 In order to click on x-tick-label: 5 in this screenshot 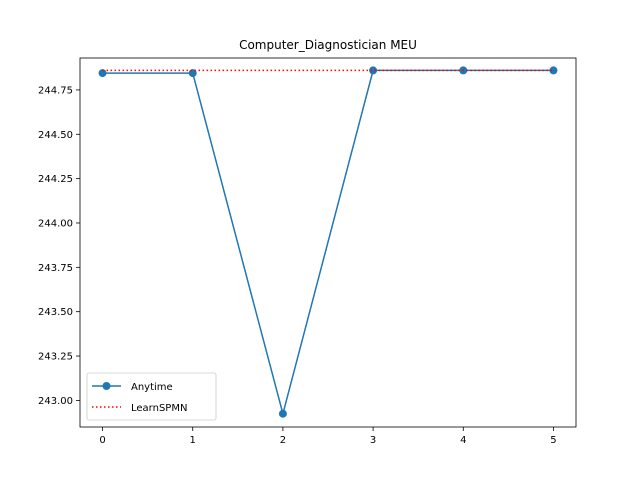, I will do `click(553, 440)`.